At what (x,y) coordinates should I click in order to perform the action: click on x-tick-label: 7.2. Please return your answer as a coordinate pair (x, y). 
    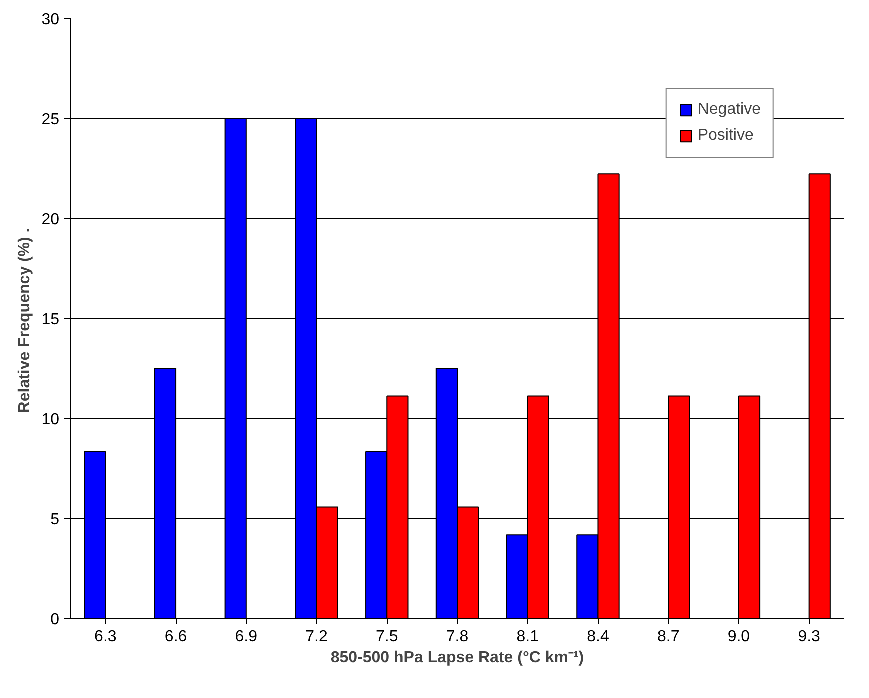
    Looking at the image, I should click on (317, 637).